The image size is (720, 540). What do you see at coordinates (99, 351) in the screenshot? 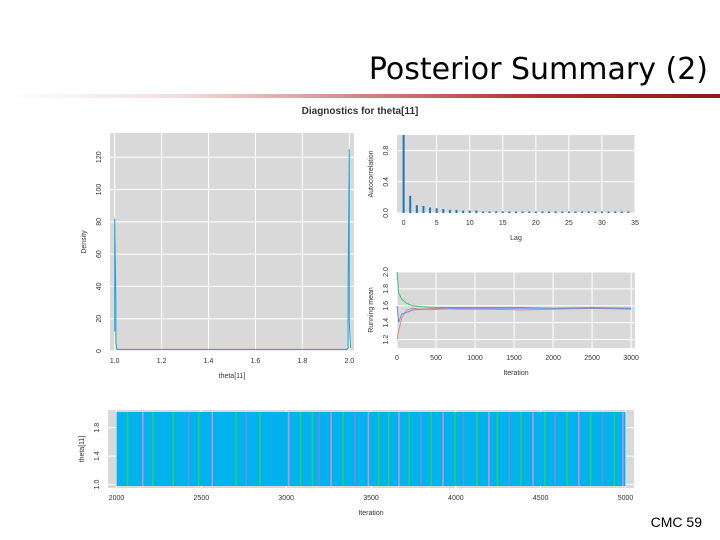
I see `density-y-tick-label: 0` at bounding box center [99, 351].